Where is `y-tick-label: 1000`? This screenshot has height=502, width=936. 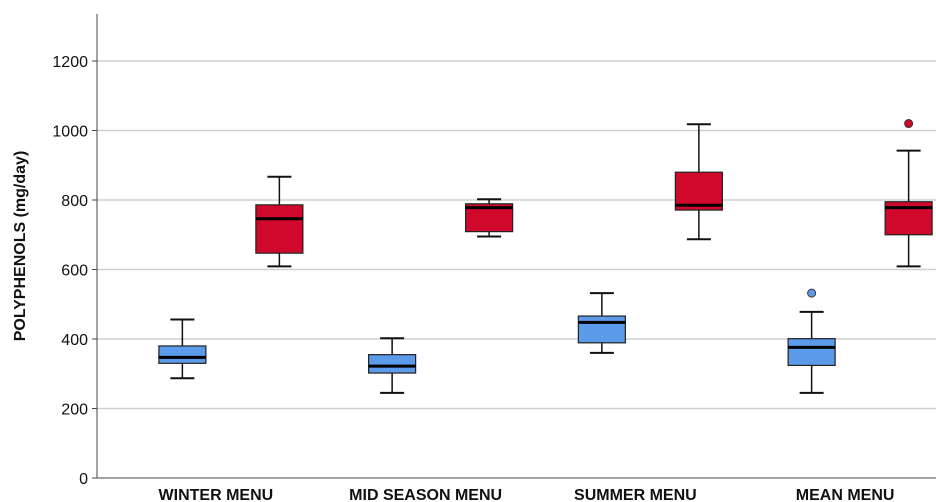 y-tick-label: 1000 is located at coordinates (70, 132).